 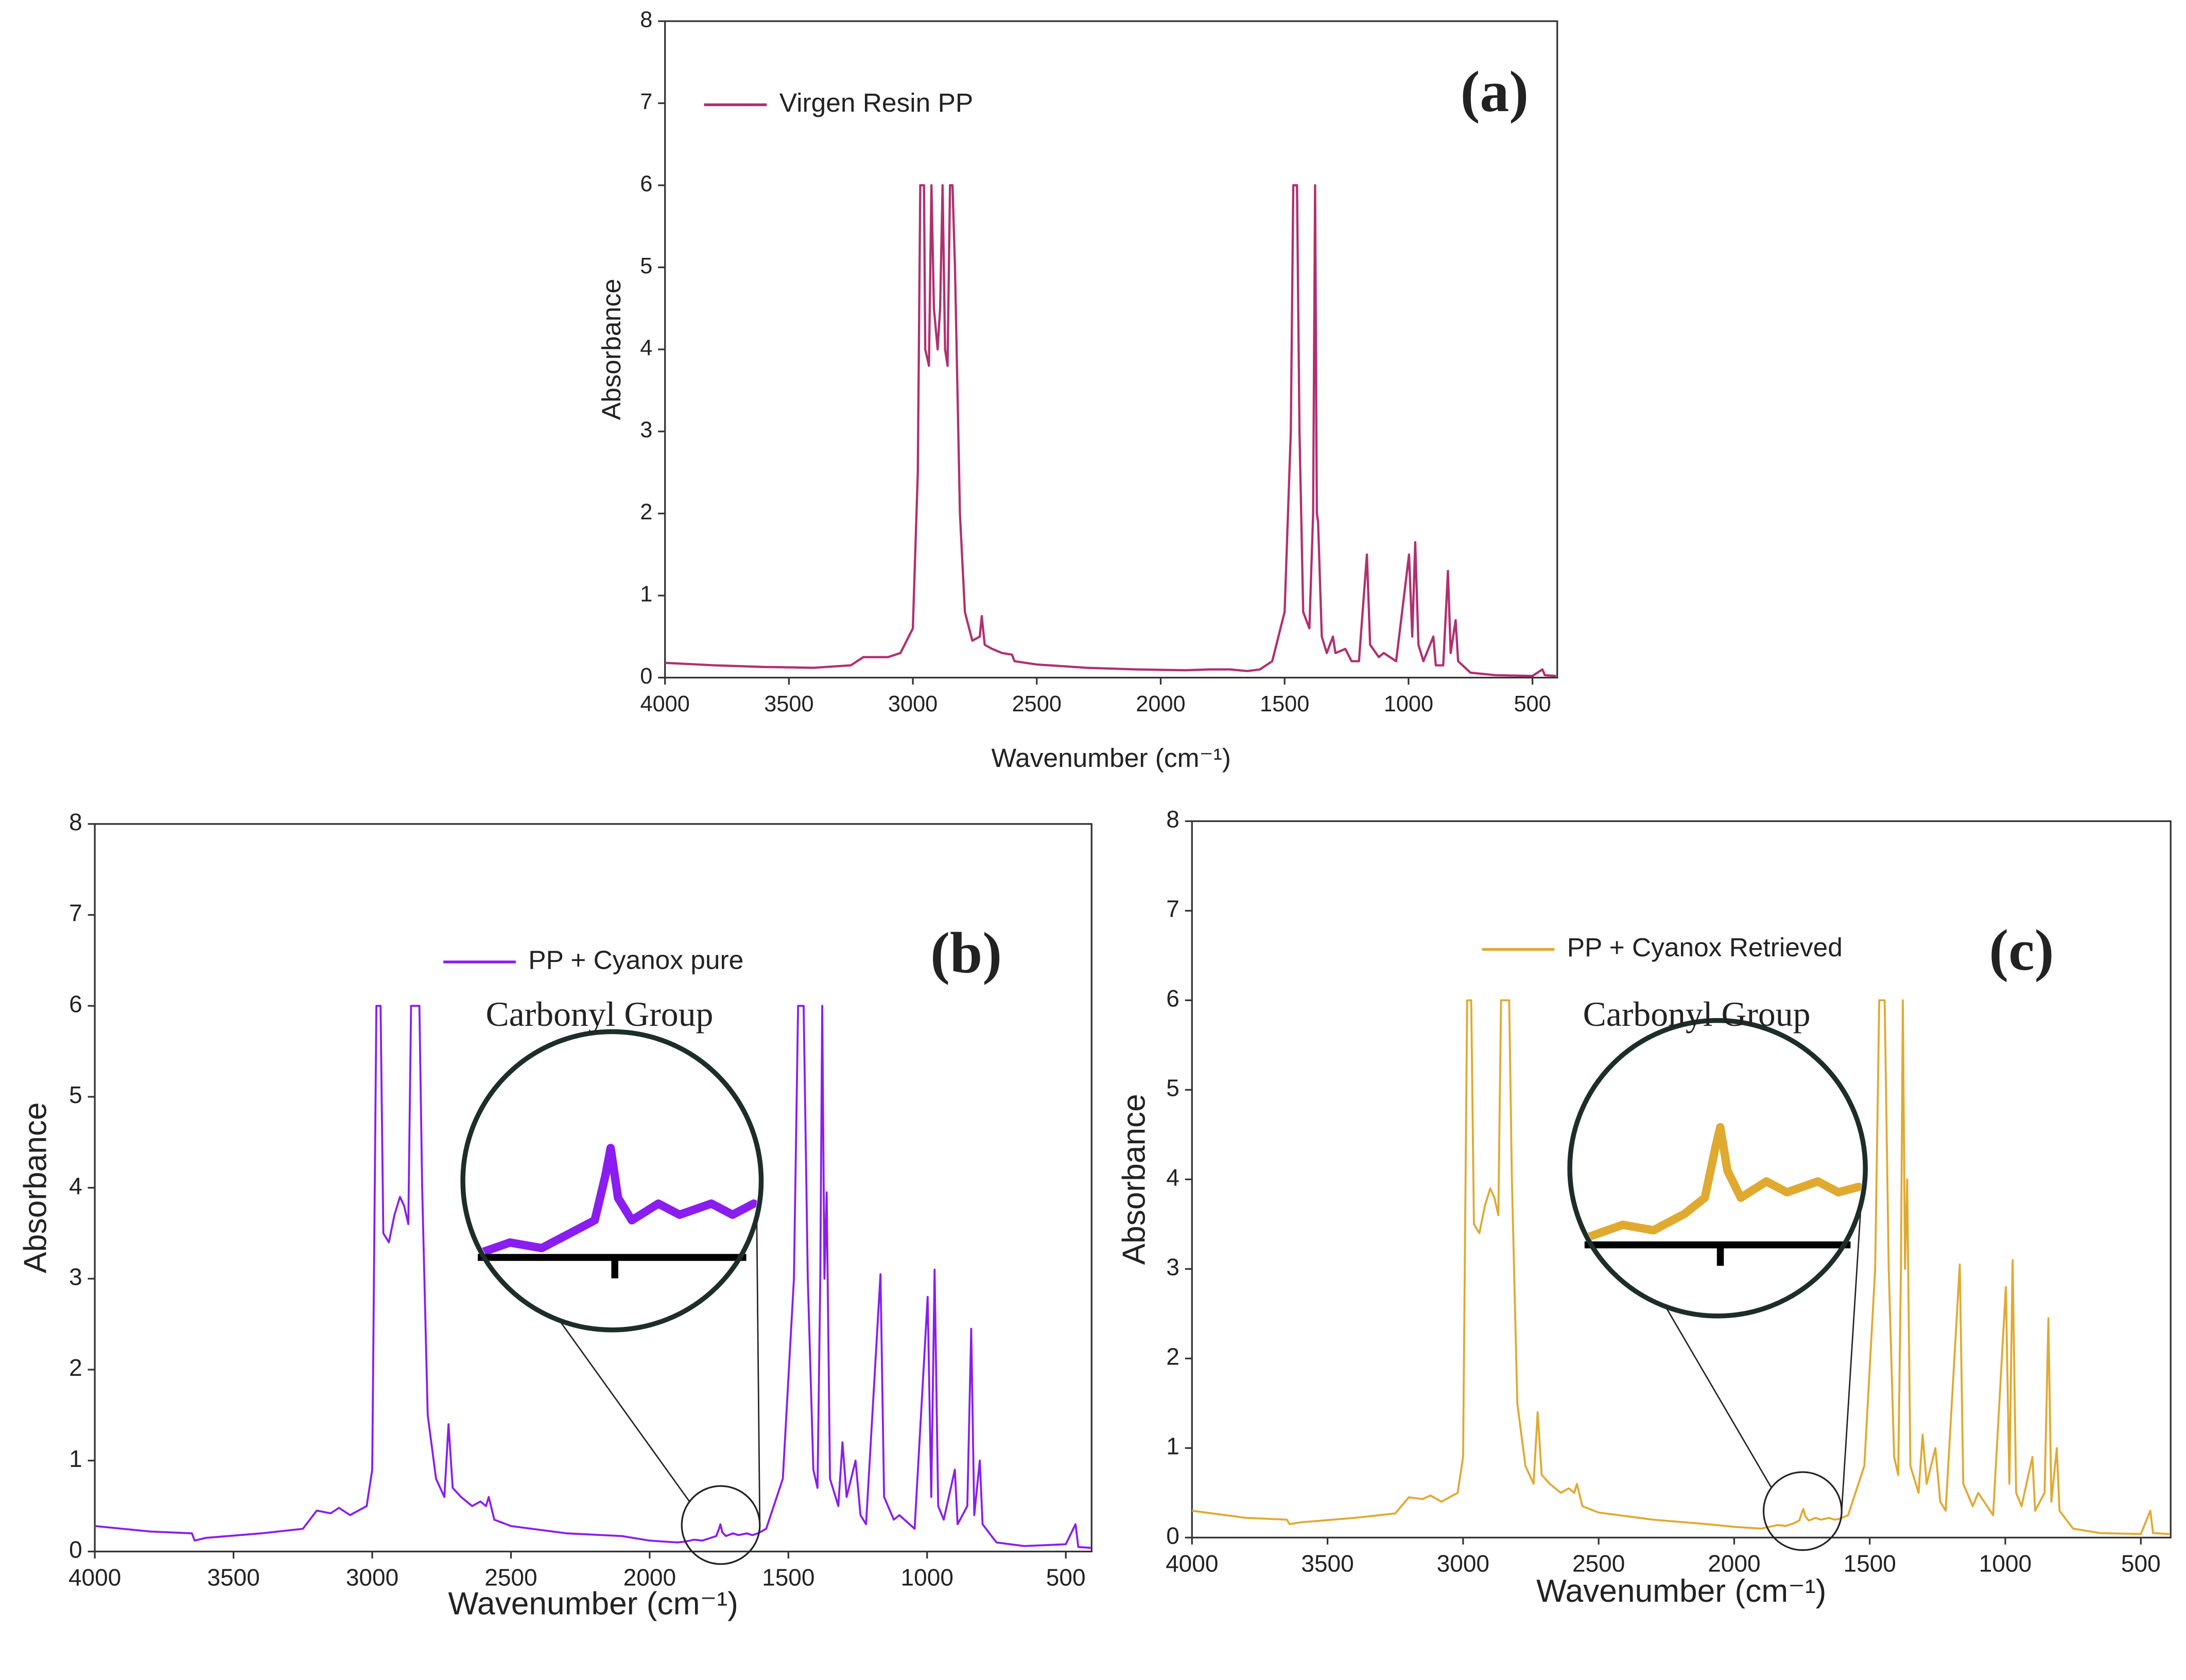 What do you see at coordinates (966, 953) in the screenshot?
I see `panel-label: (b)` at bounding box center [966, 953].